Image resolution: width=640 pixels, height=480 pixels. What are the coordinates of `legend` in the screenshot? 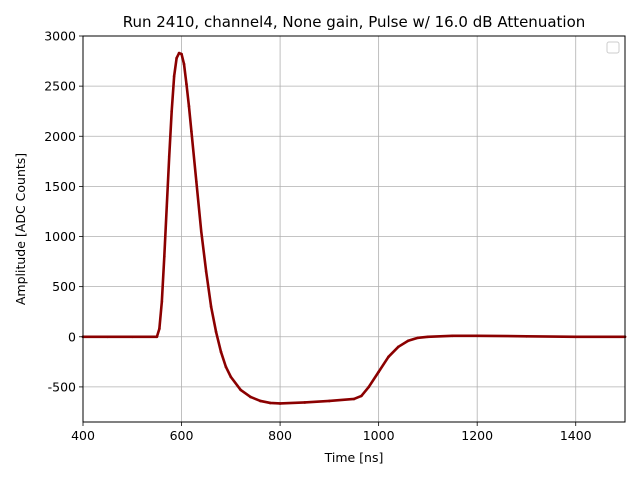 It's located at (613, 47).